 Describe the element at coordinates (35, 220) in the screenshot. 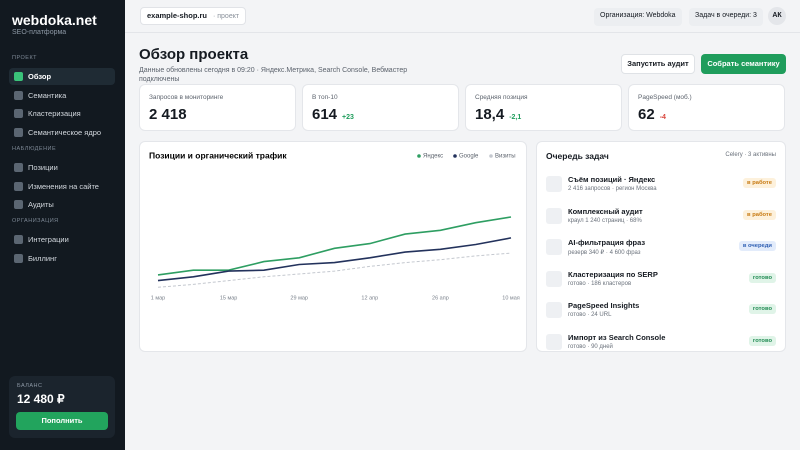

I see `nav-section: ОРГАНИЗАЦИЯ` at that location.